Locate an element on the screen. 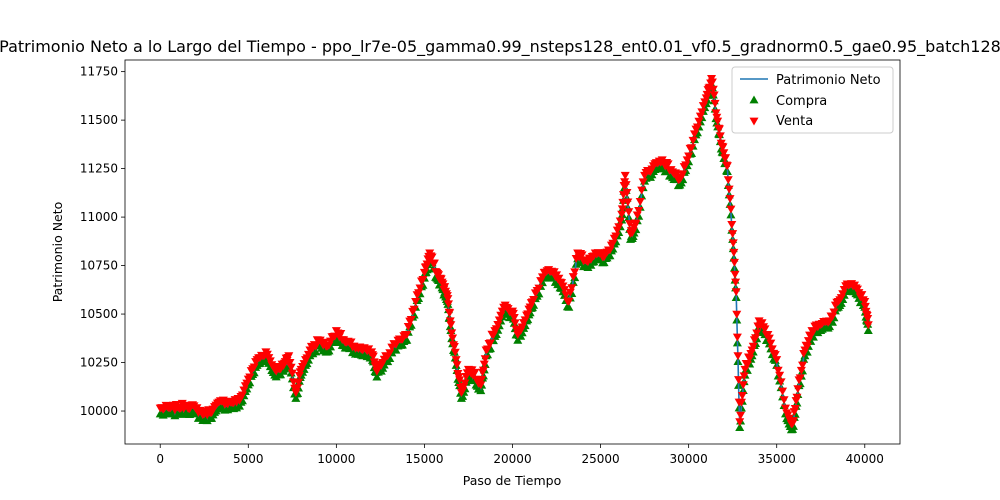 The height and width of the screenshot is (500, 1000). y-axis: 10000 10250 10500 10750 11000 11250 11500 11750 is located at coordinates (102, 241).